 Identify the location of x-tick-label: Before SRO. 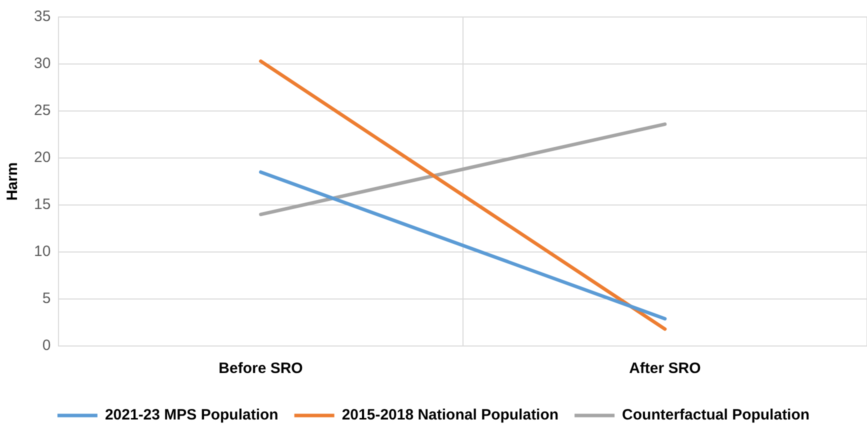
(261, 369).